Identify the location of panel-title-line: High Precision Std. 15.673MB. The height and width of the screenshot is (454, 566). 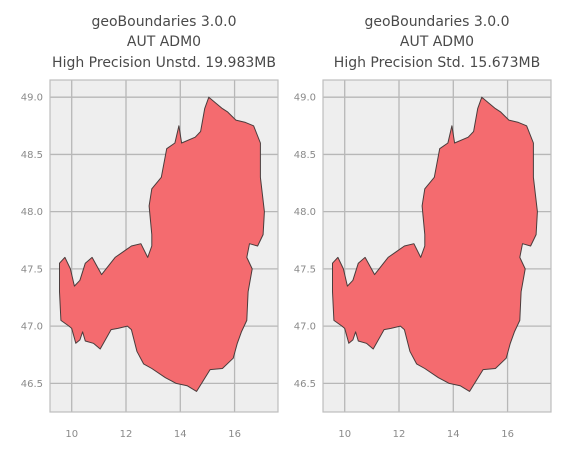
(437, 63).